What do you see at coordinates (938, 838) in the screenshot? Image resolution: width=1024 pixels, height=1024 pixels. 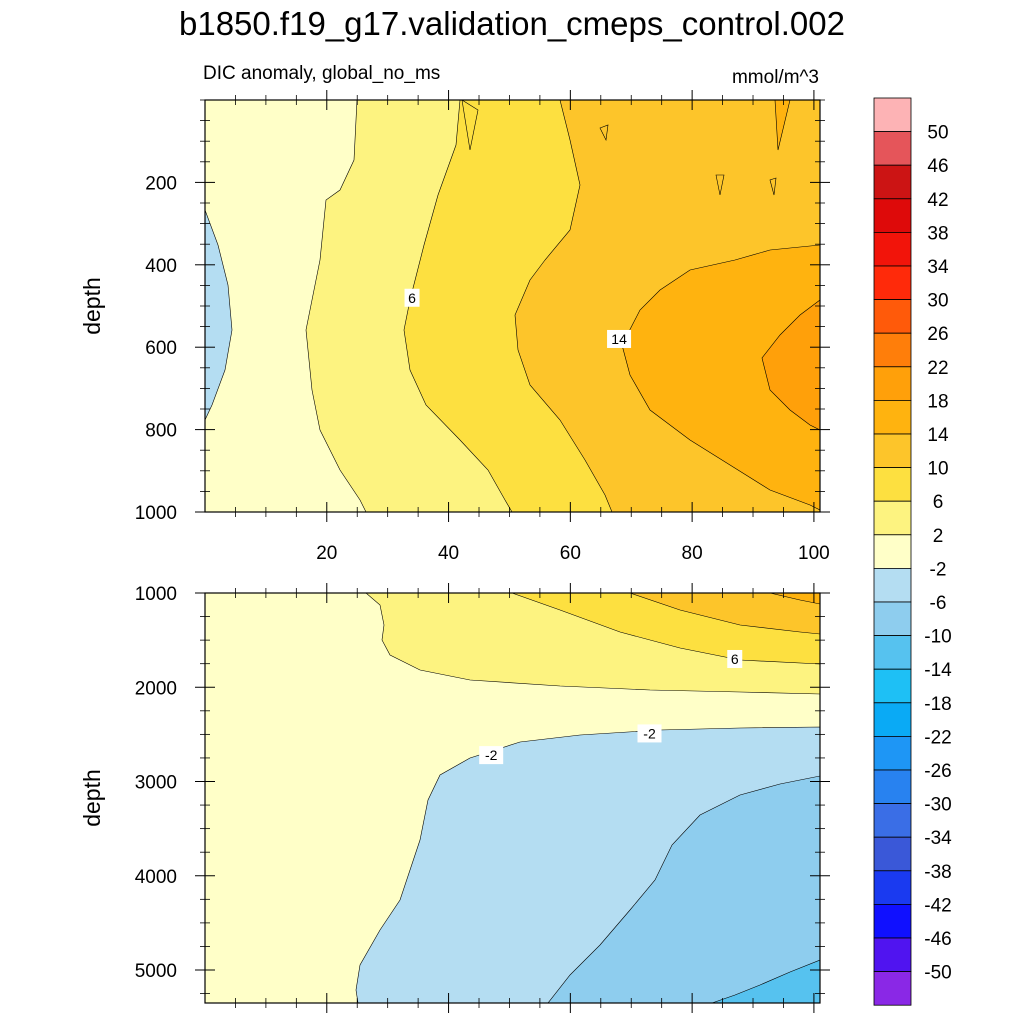 I see `colorbar-label: -34` at bounding box center [938, 838].